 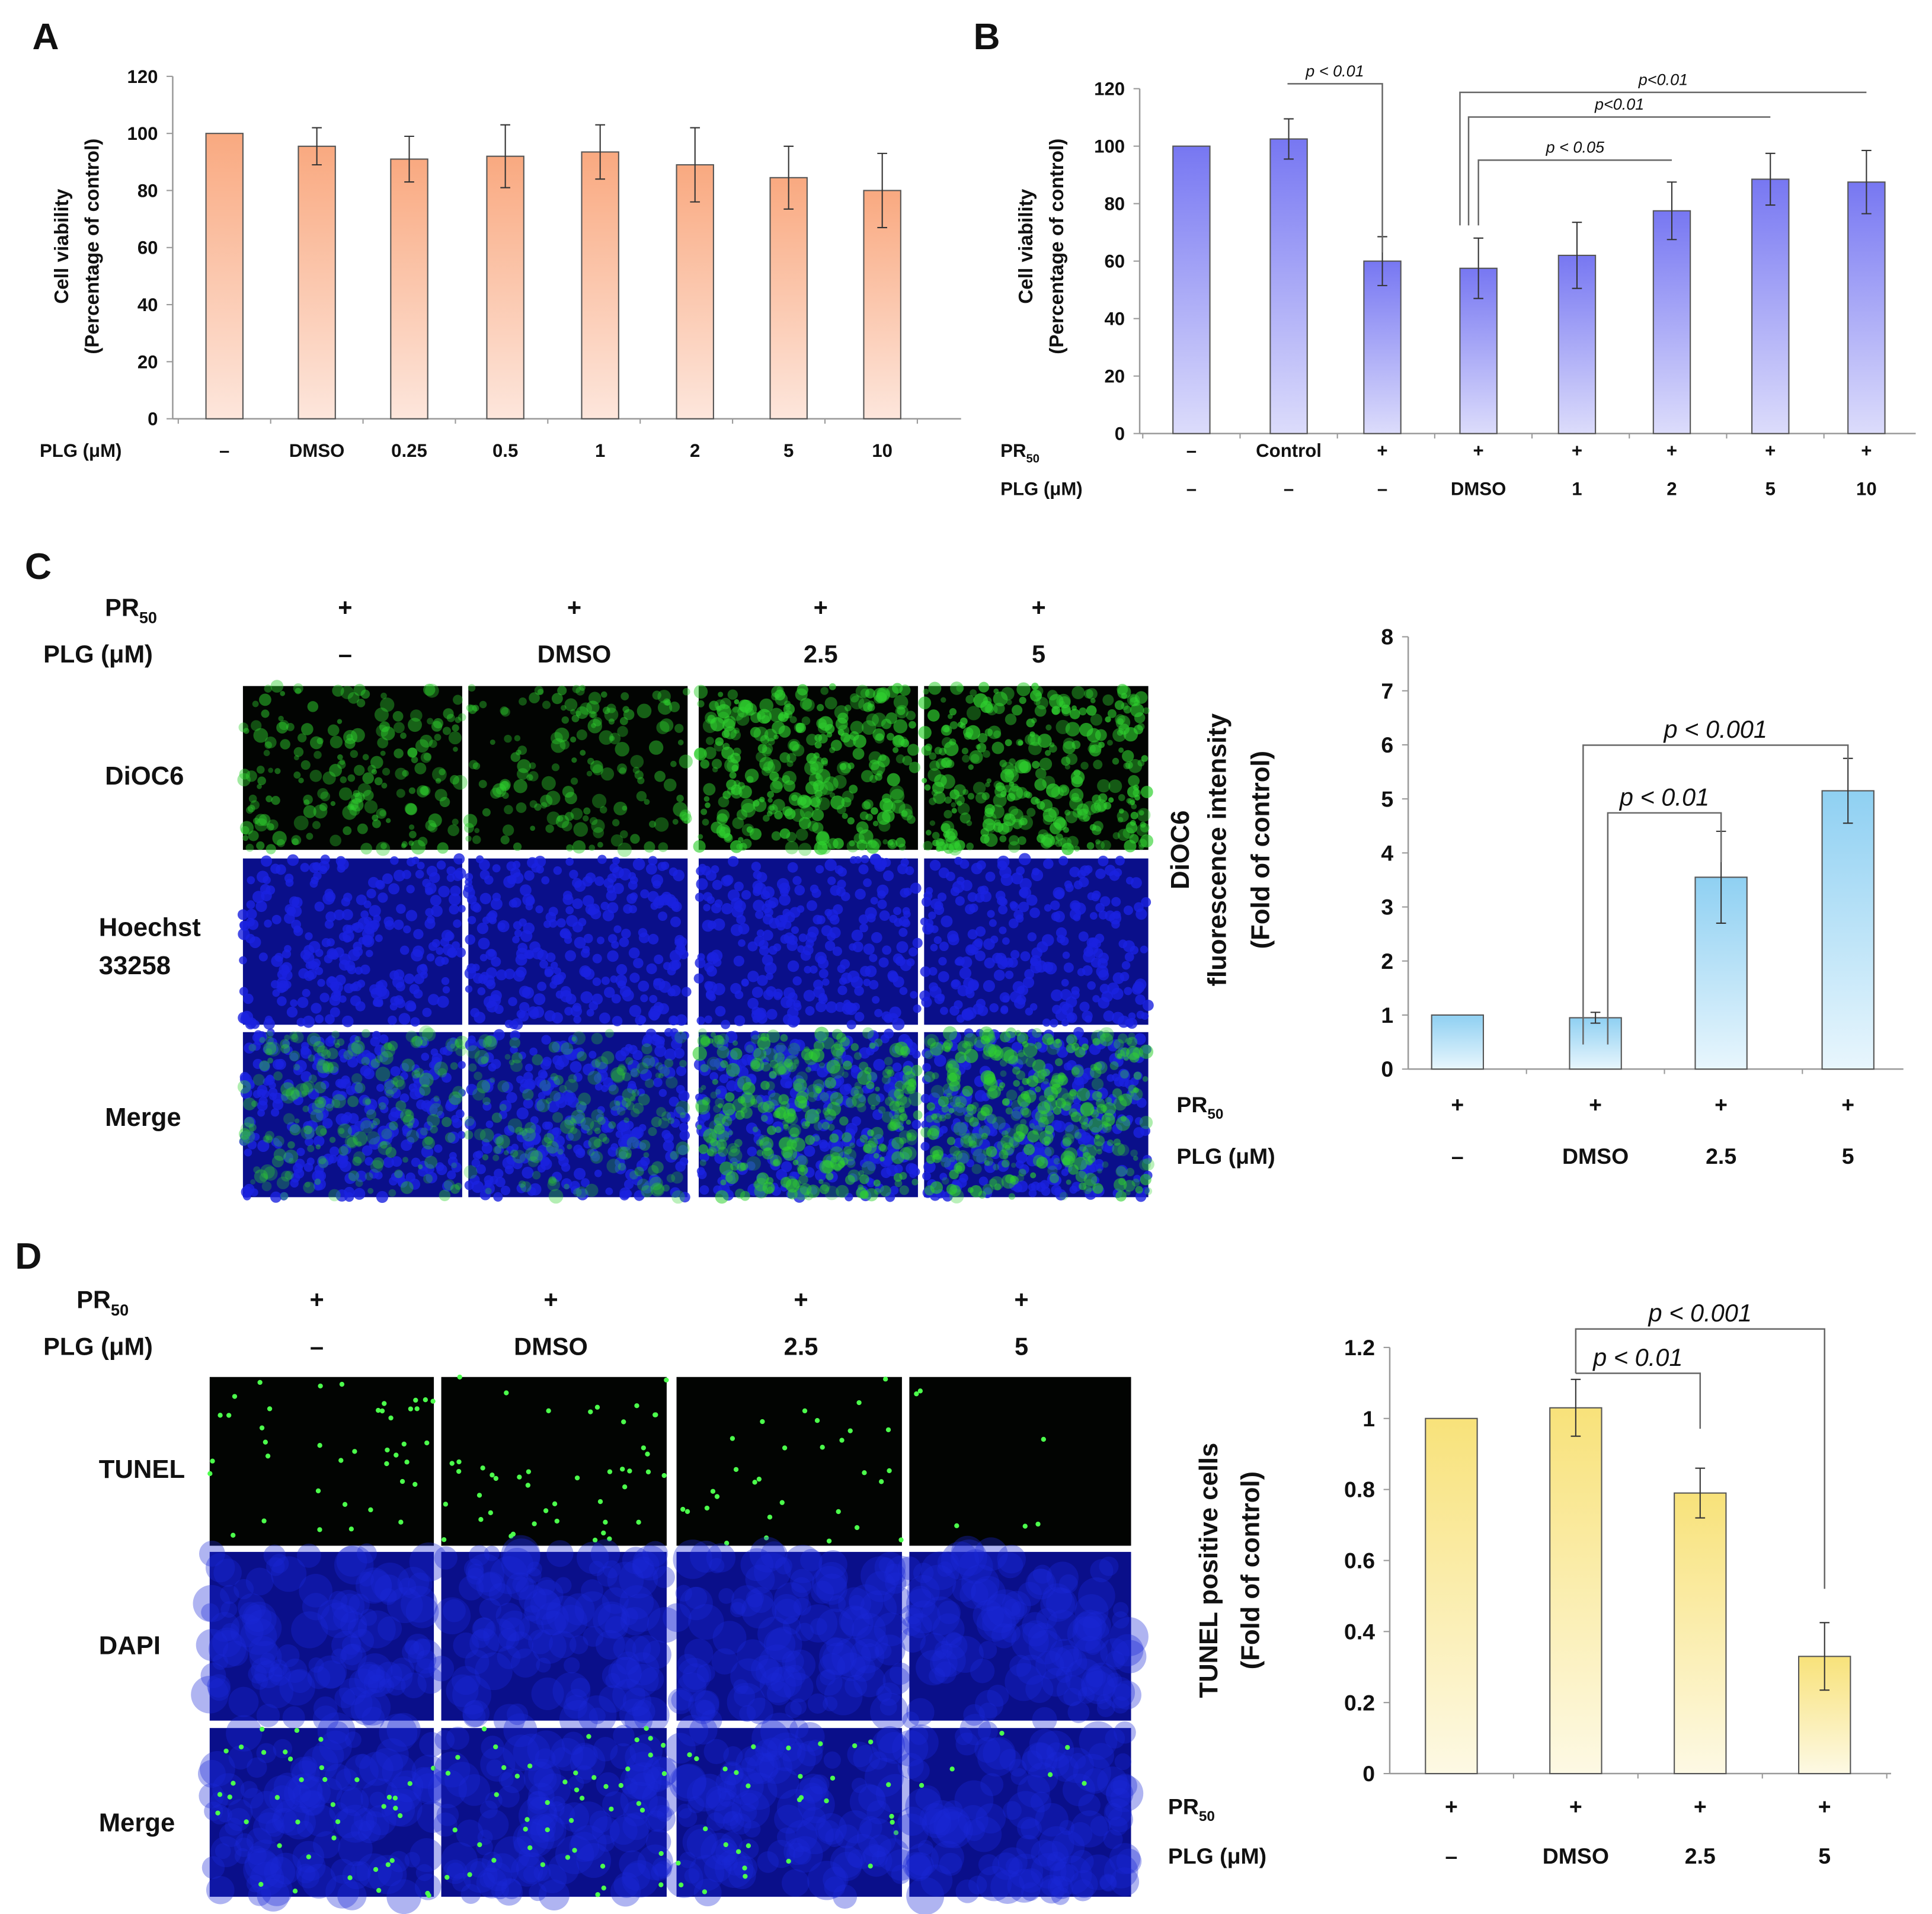 What do you see at coordinates (147, 248) in the screenshot?
I see `y-tick-label: 60` at bounding box center [147, 248].